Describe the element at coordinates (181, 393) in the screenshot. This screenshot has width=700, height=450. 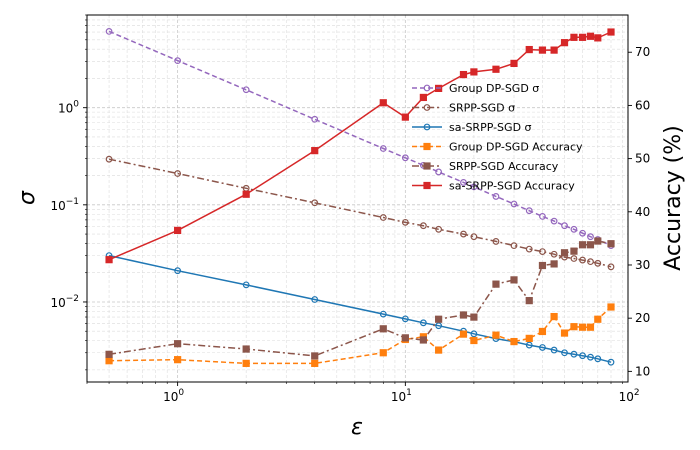
I see `x-tick-exponent: 0` at that location.